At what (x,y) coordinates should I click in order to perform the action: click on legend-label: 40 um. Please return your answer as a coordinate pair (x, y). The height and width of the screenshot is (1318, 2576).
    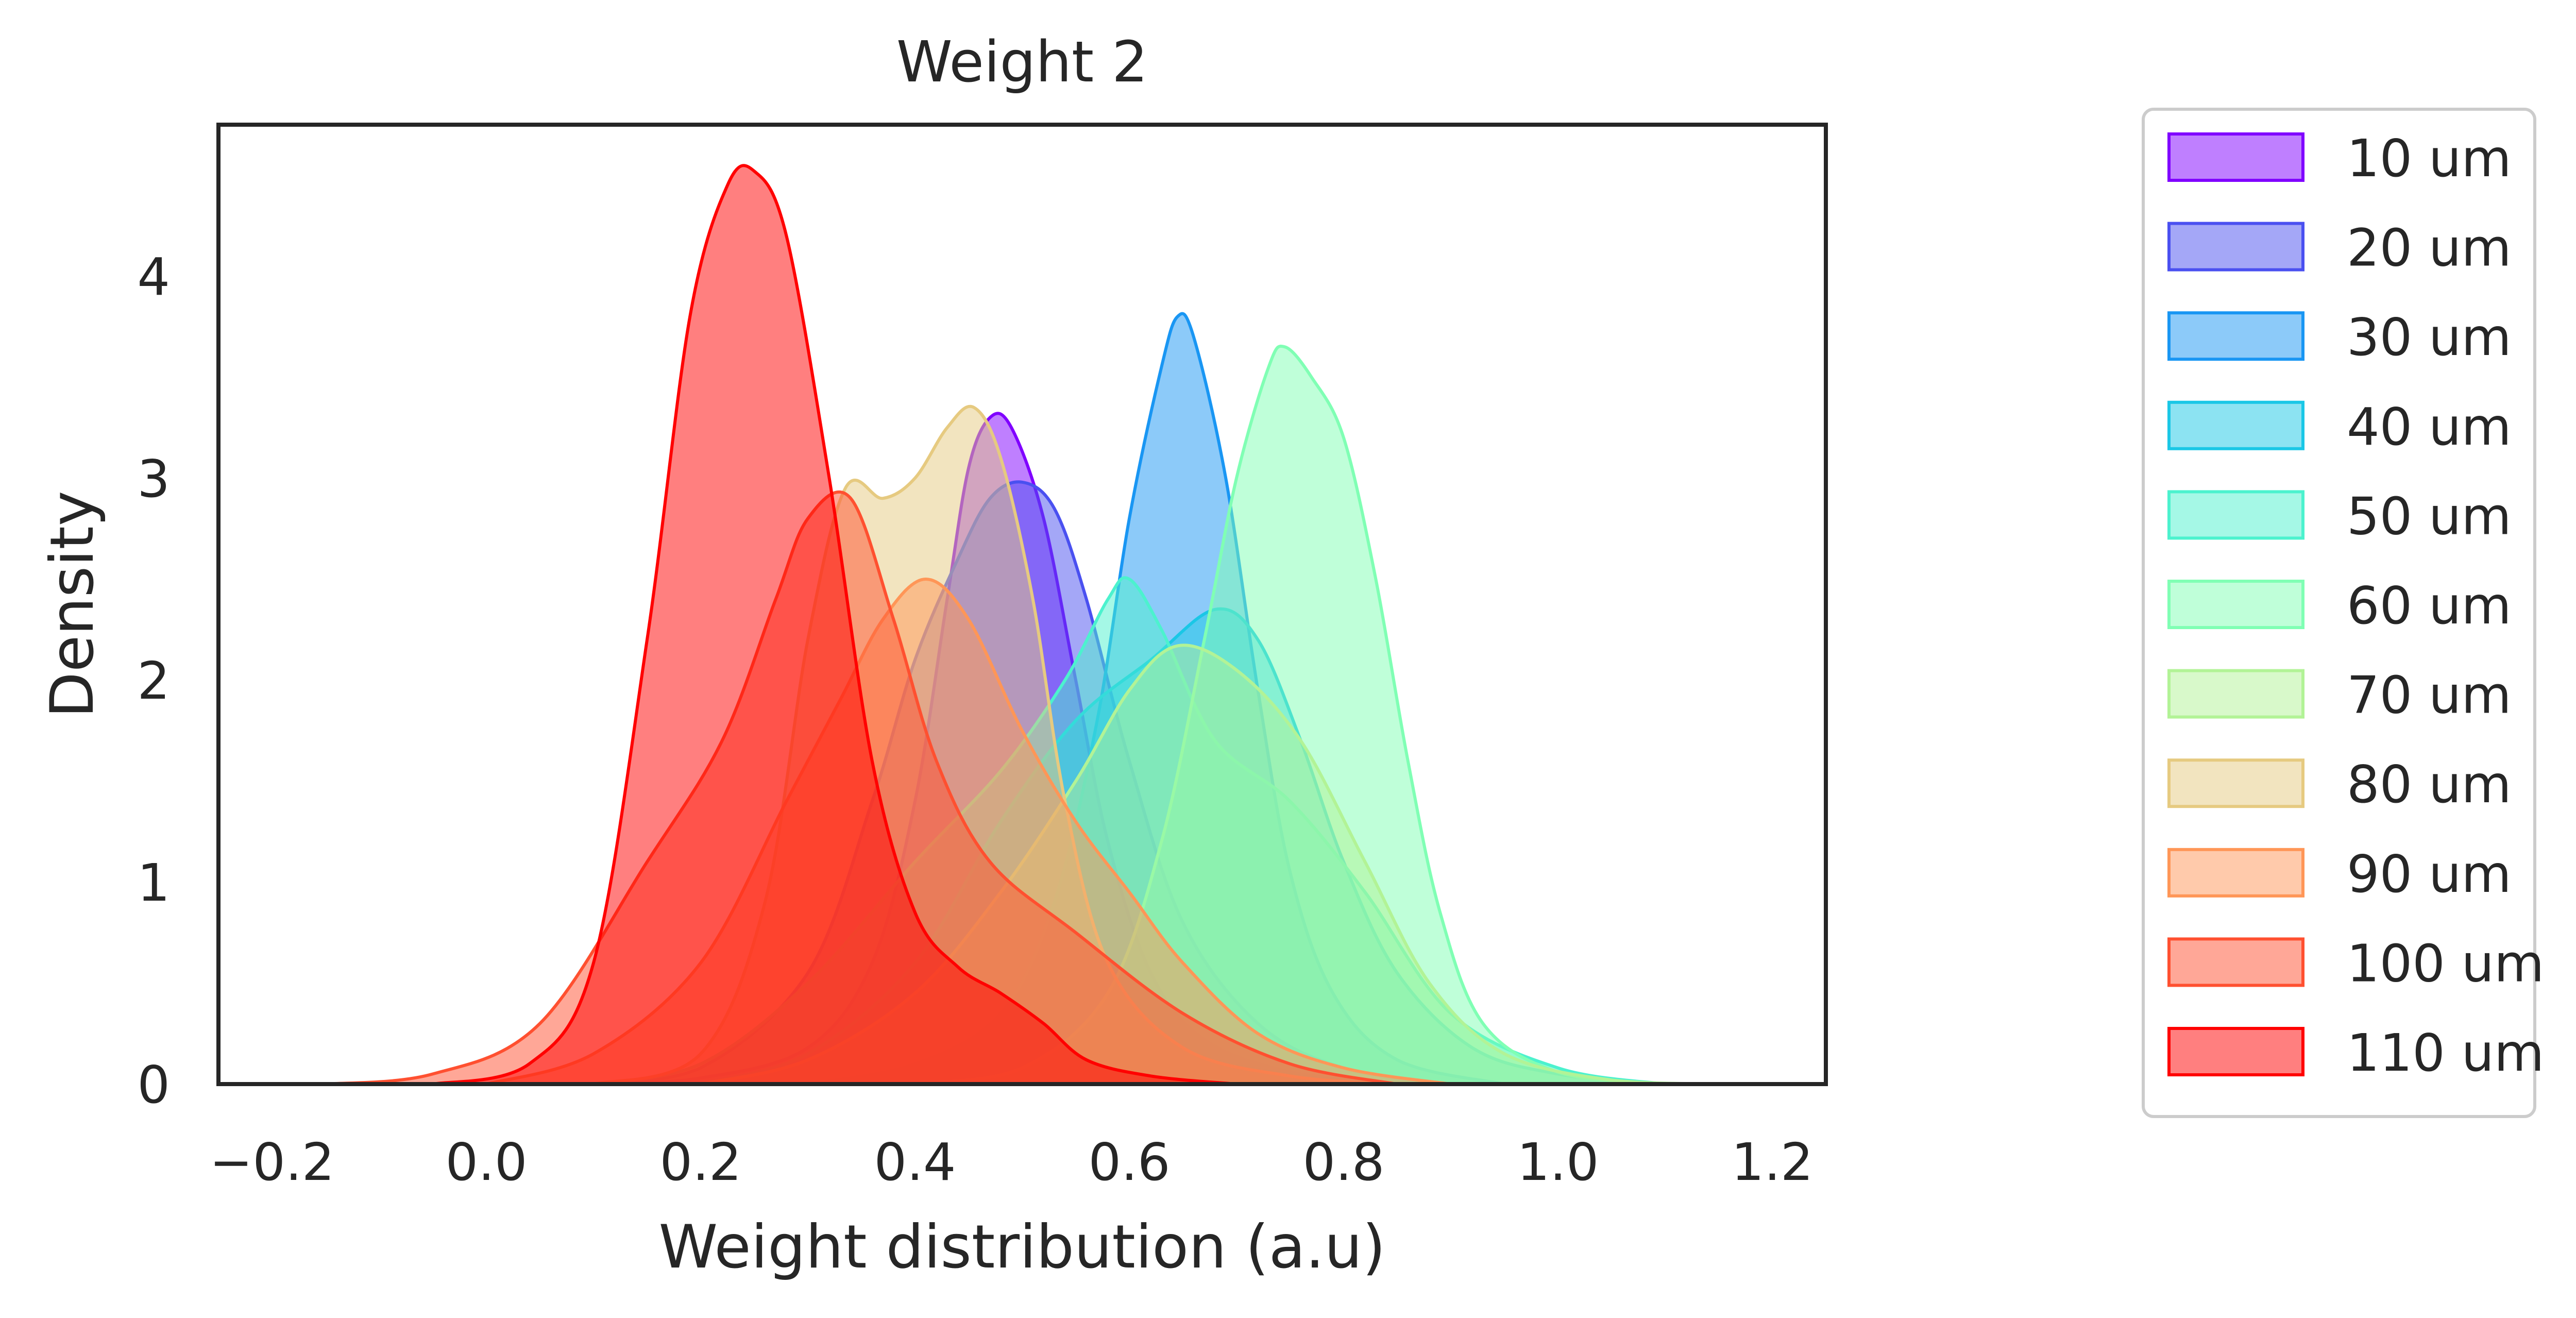
    Looking at the image, I should click on (2429, 427).